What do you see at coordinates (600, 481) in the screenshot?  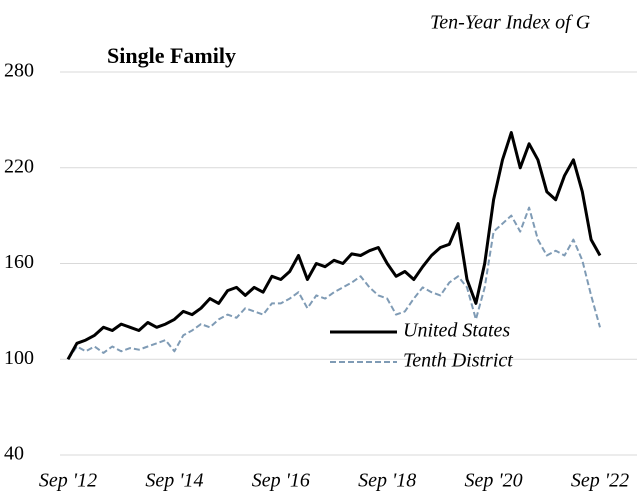 I see `x-tick-label: Sep '22` at bounding box center [600, 481].